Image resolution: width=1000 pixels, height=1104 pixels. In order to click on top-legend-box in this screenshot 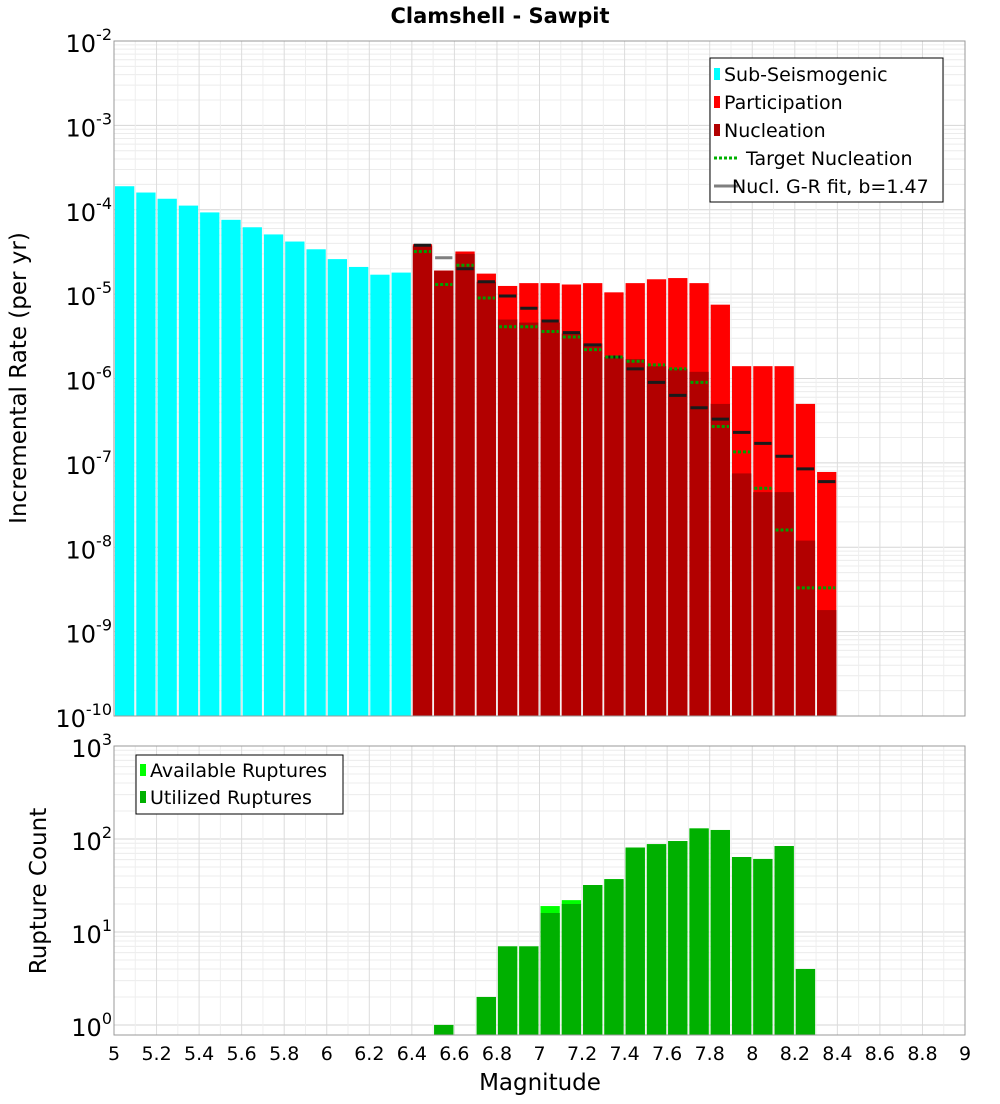, I will do `click(826, 130)`.